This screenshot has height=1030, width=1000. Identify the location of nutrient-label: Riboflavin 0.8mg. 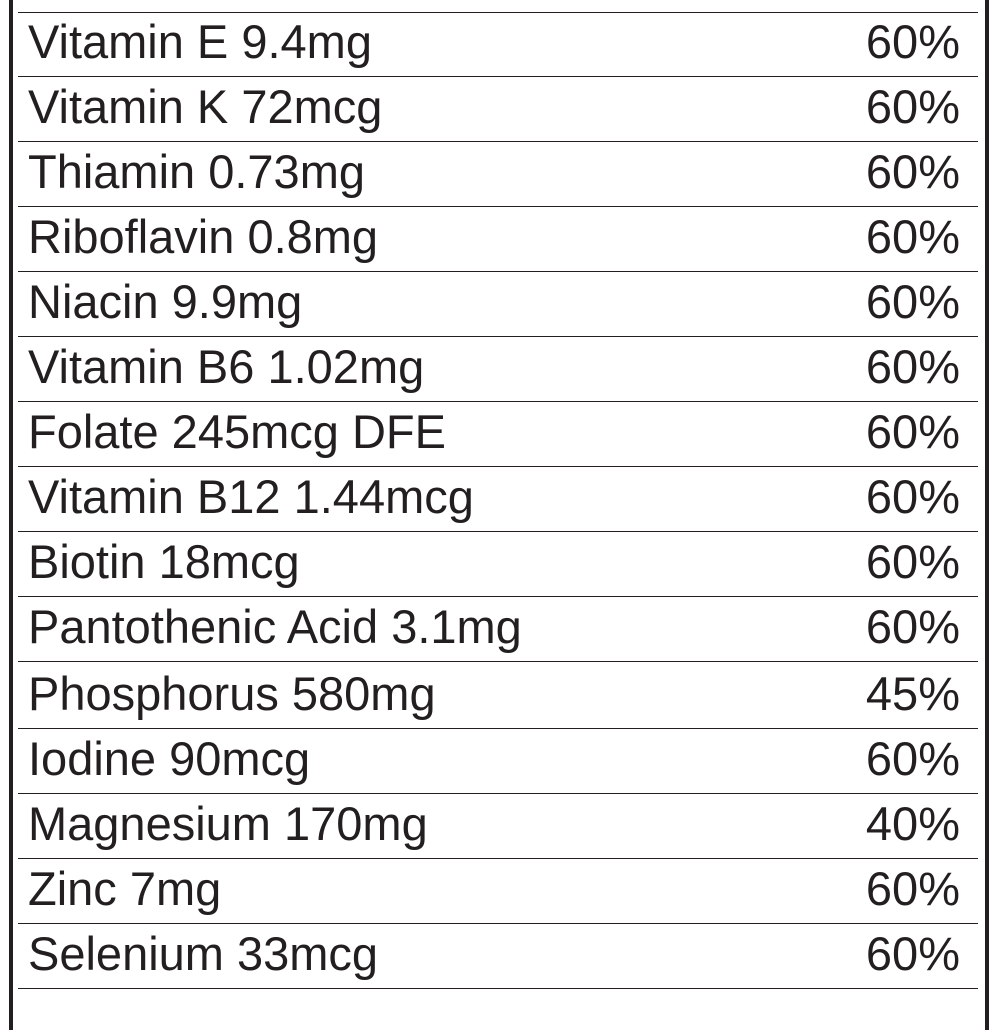
(203, 236).